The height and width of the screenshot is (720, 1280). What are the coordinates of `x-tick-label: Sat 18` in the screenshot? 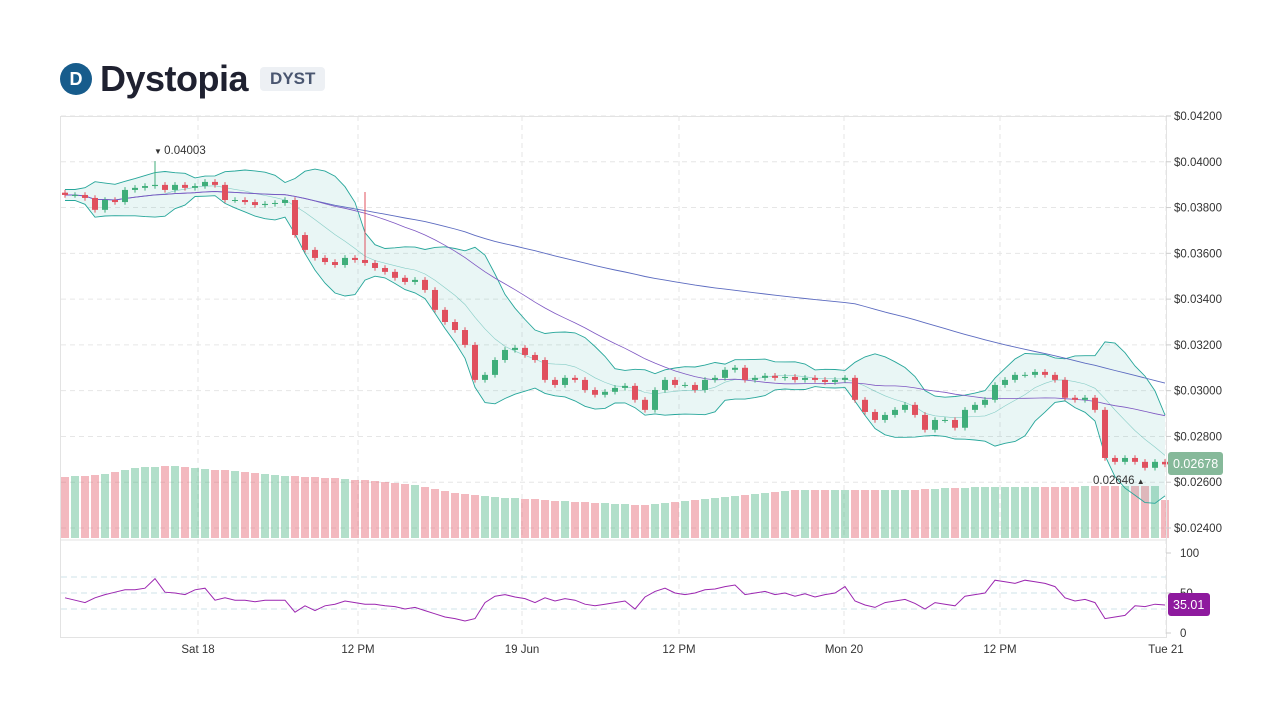 It's located at (197, 650).